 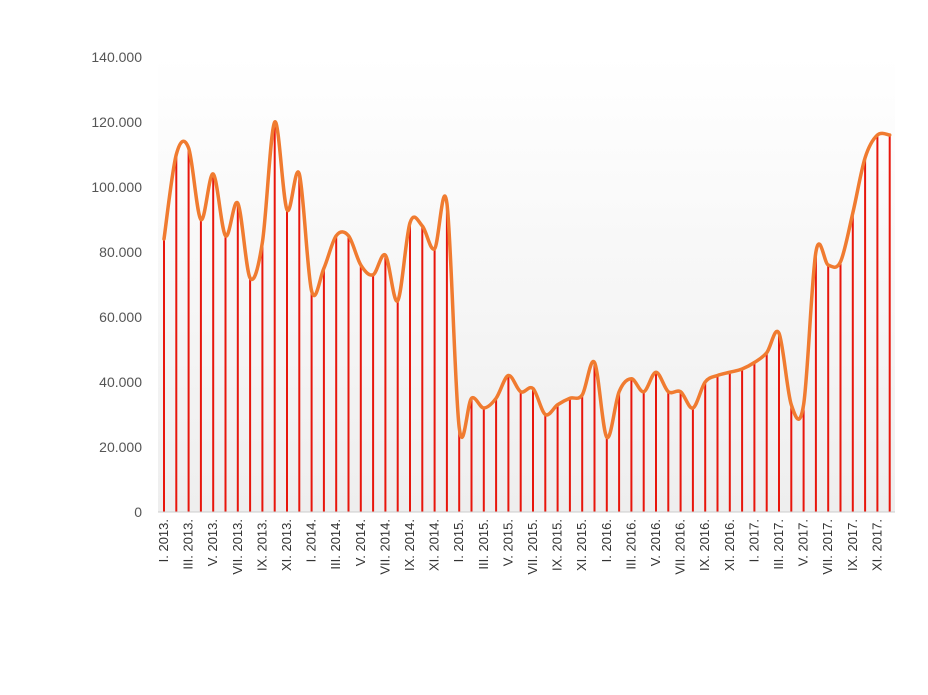 I want to click on x-tick-label: III. 2013., so click(x=188, y=544).